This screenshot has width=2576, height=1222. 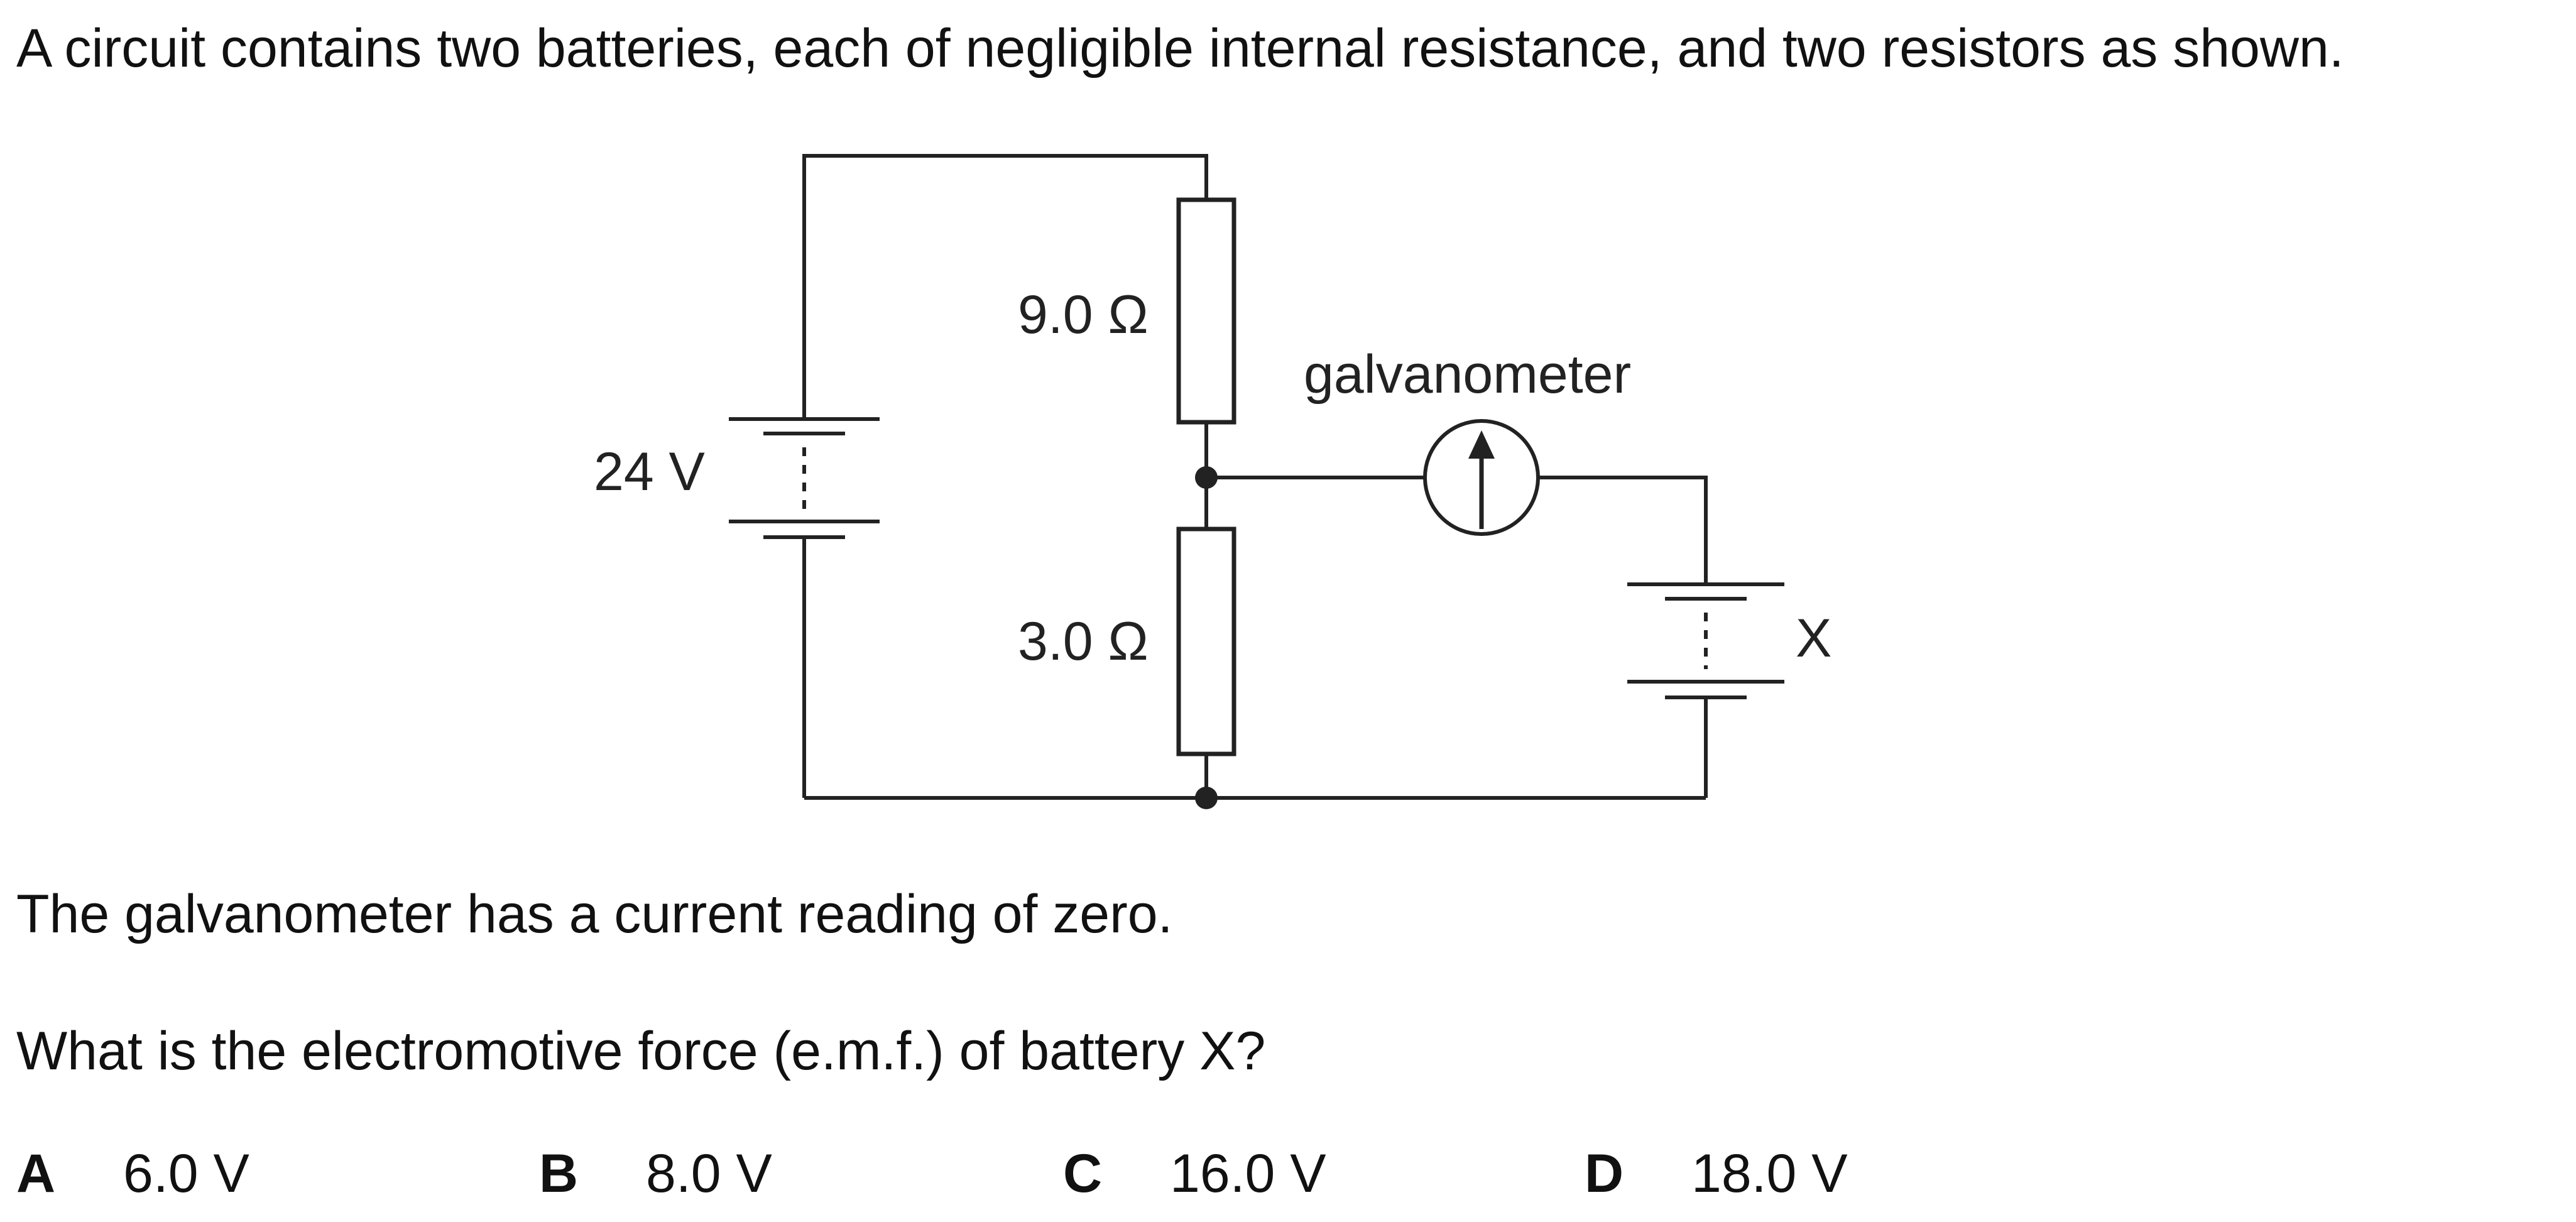 I want to click on option-b-value: 8.0 V, so click(x=709, y=1173).